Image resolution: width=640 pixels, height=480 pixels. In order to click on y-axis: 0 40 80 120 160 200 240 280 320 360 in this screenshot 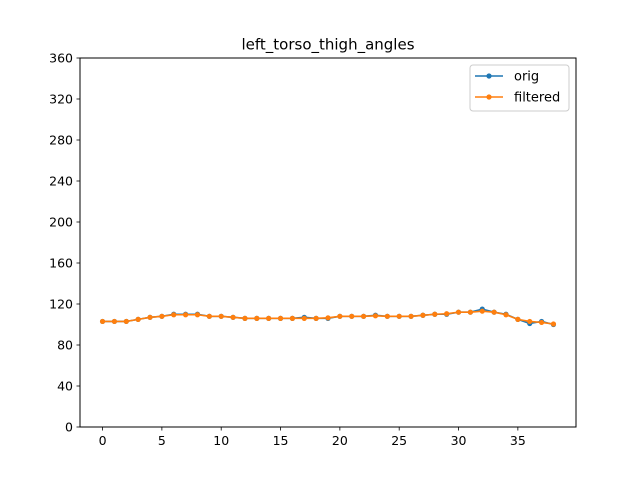, I will do `click(64, 243)`.